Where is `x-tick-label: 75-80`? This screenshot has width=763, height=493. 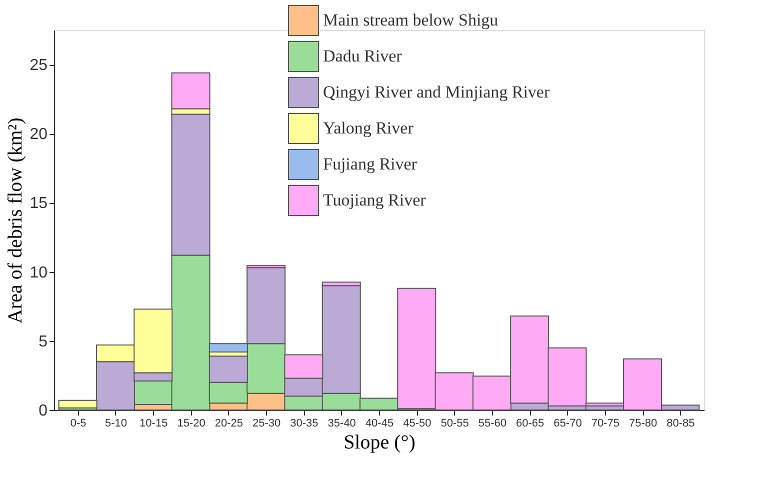
x-tick-label: 75-80 is located at coordinates (643, 424).